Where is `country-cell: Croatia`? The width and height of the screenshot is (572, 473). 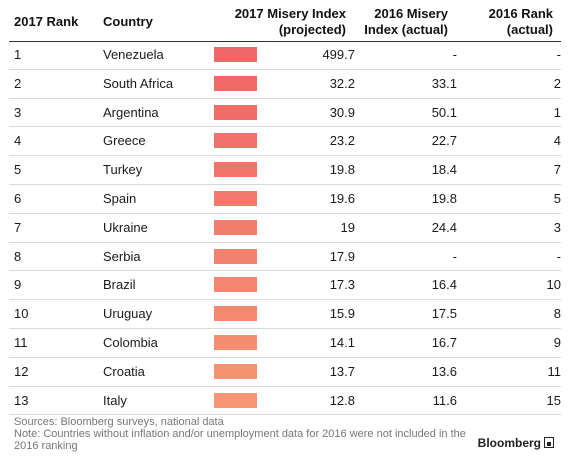 country-cell: Croatia is located at coordinates (124, 371).